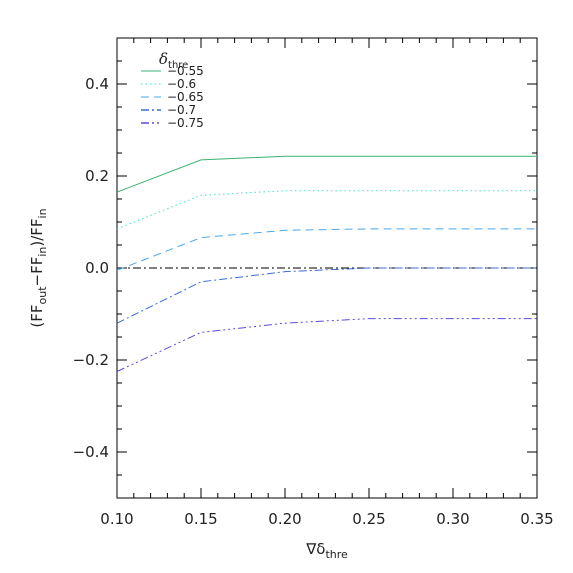  What do you see at coordinates (37, 272) in the screenshot?
I see `y-axis-label-minus: −FF` at bounding box center [37, 272].